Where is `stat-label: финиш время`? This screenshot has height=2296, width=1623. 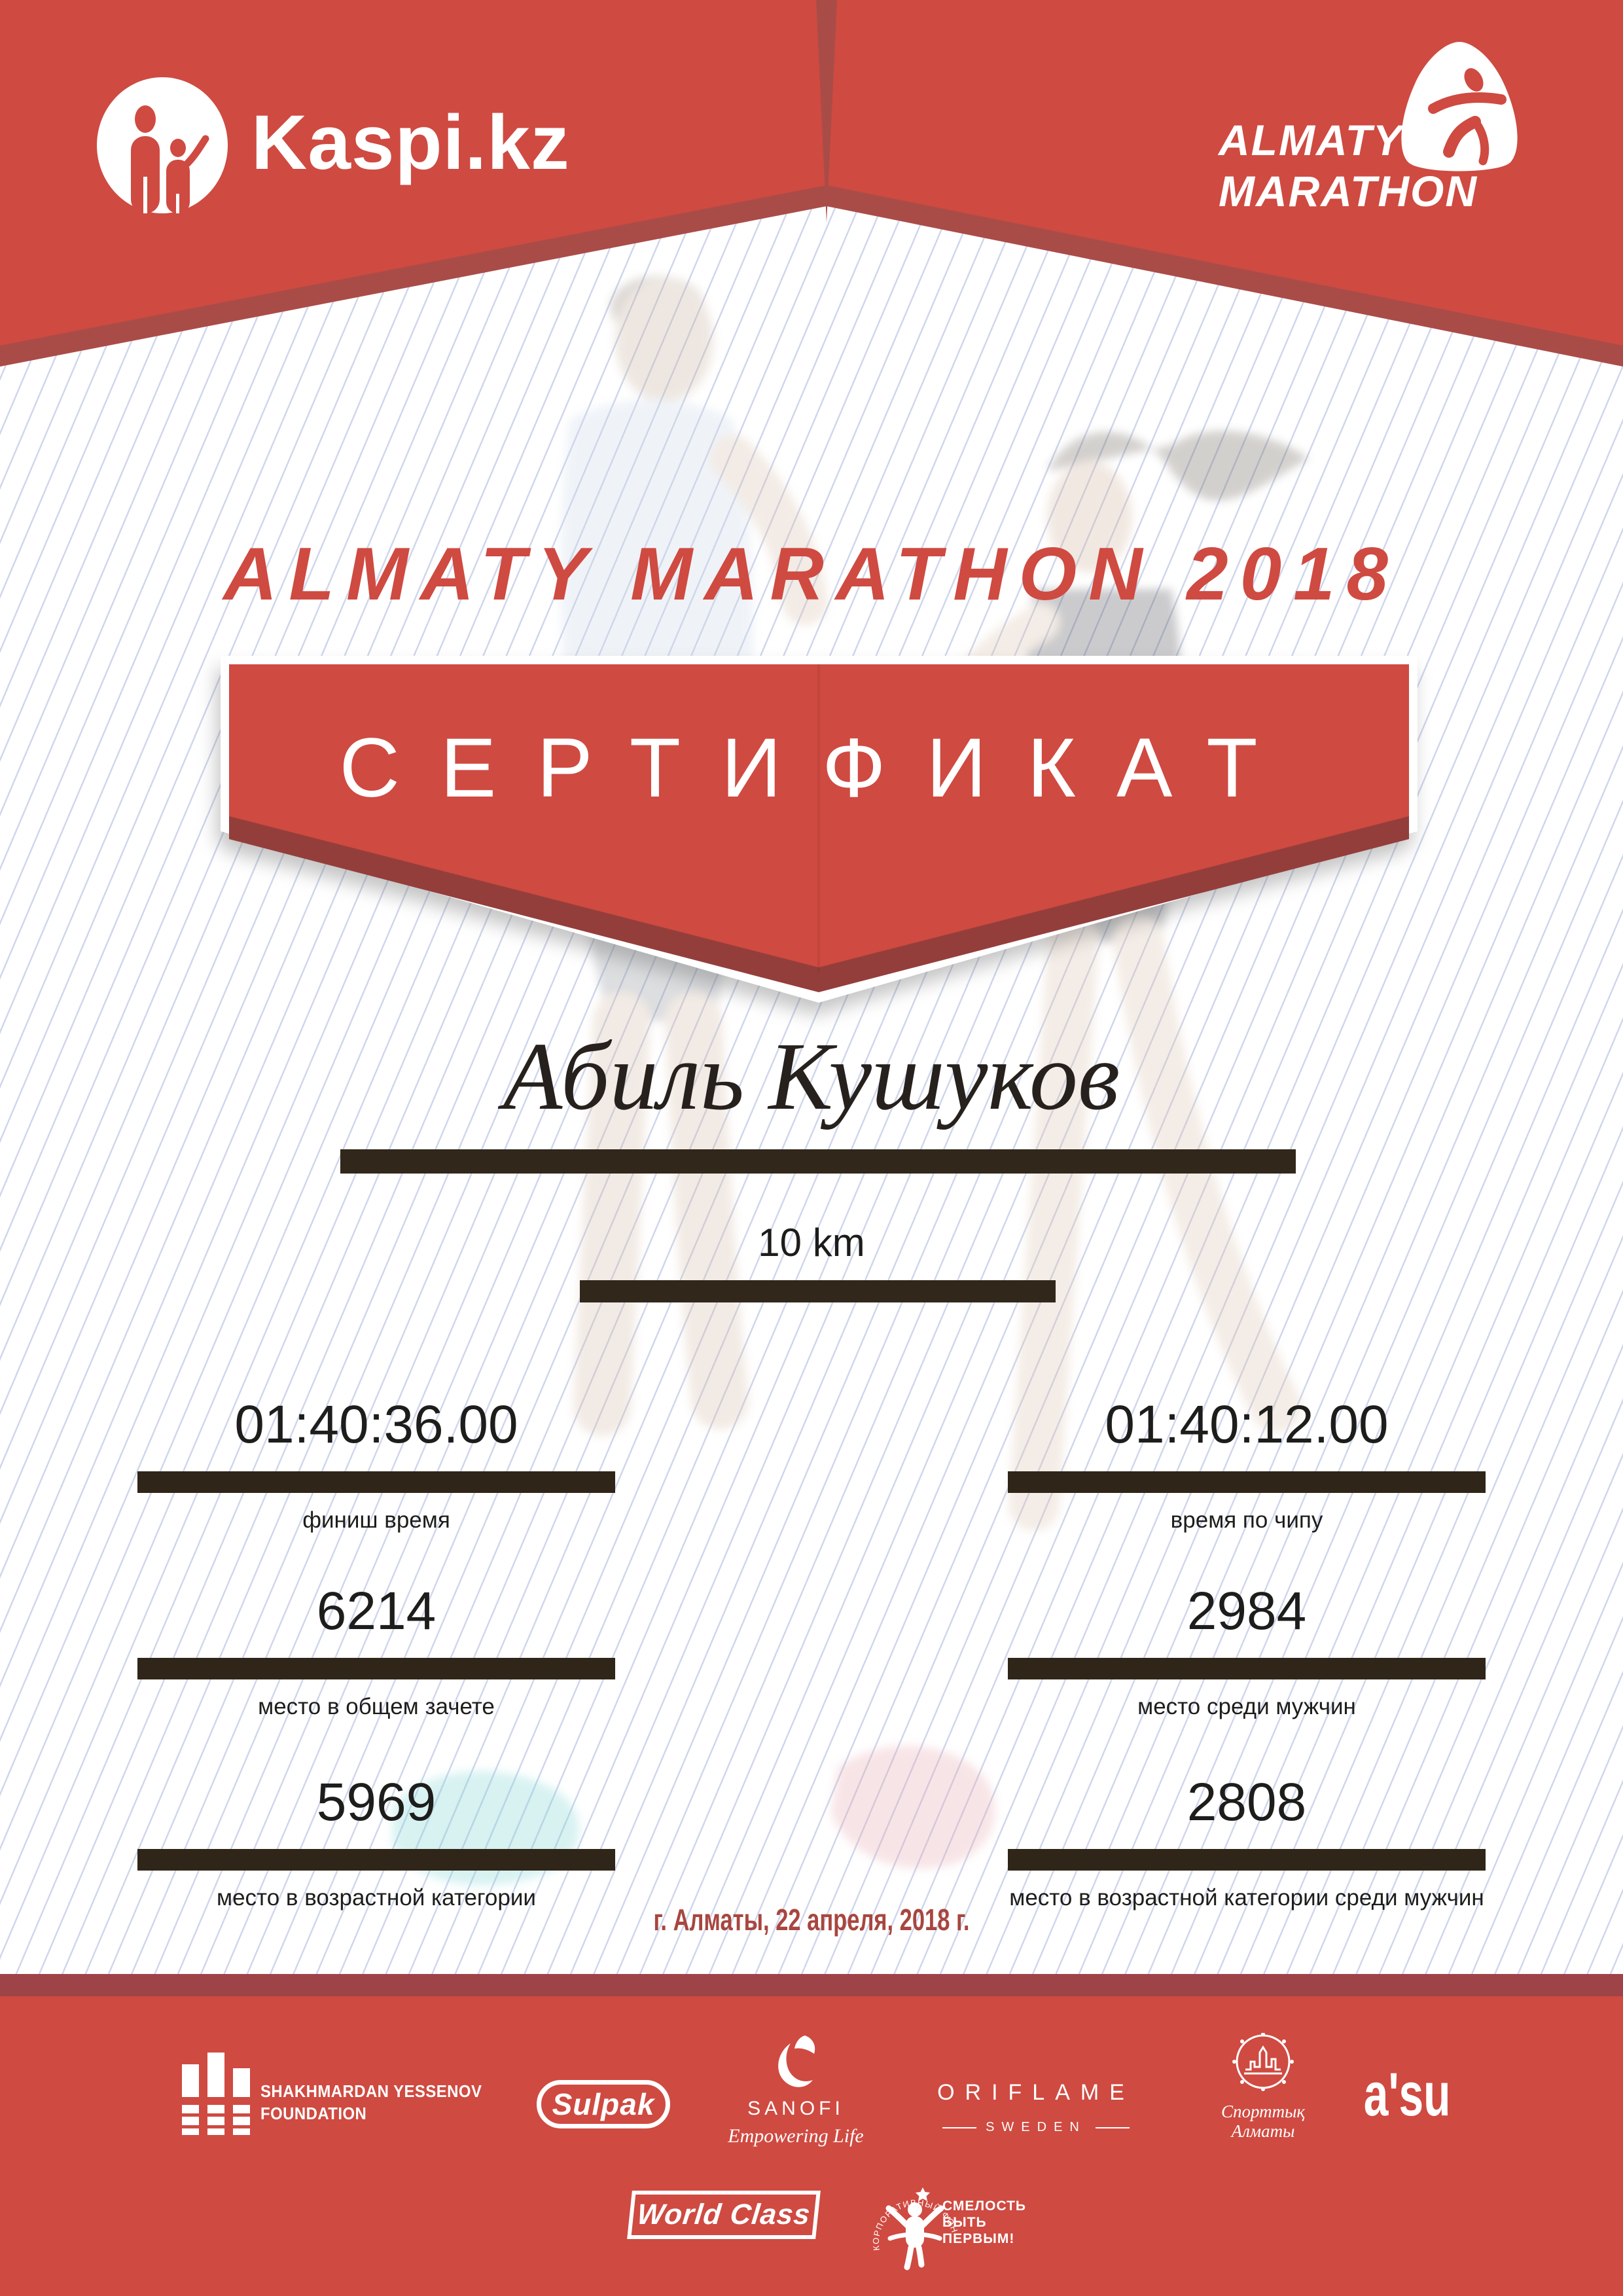
stat-label: финиш время is located at coordinates (376, 1520).